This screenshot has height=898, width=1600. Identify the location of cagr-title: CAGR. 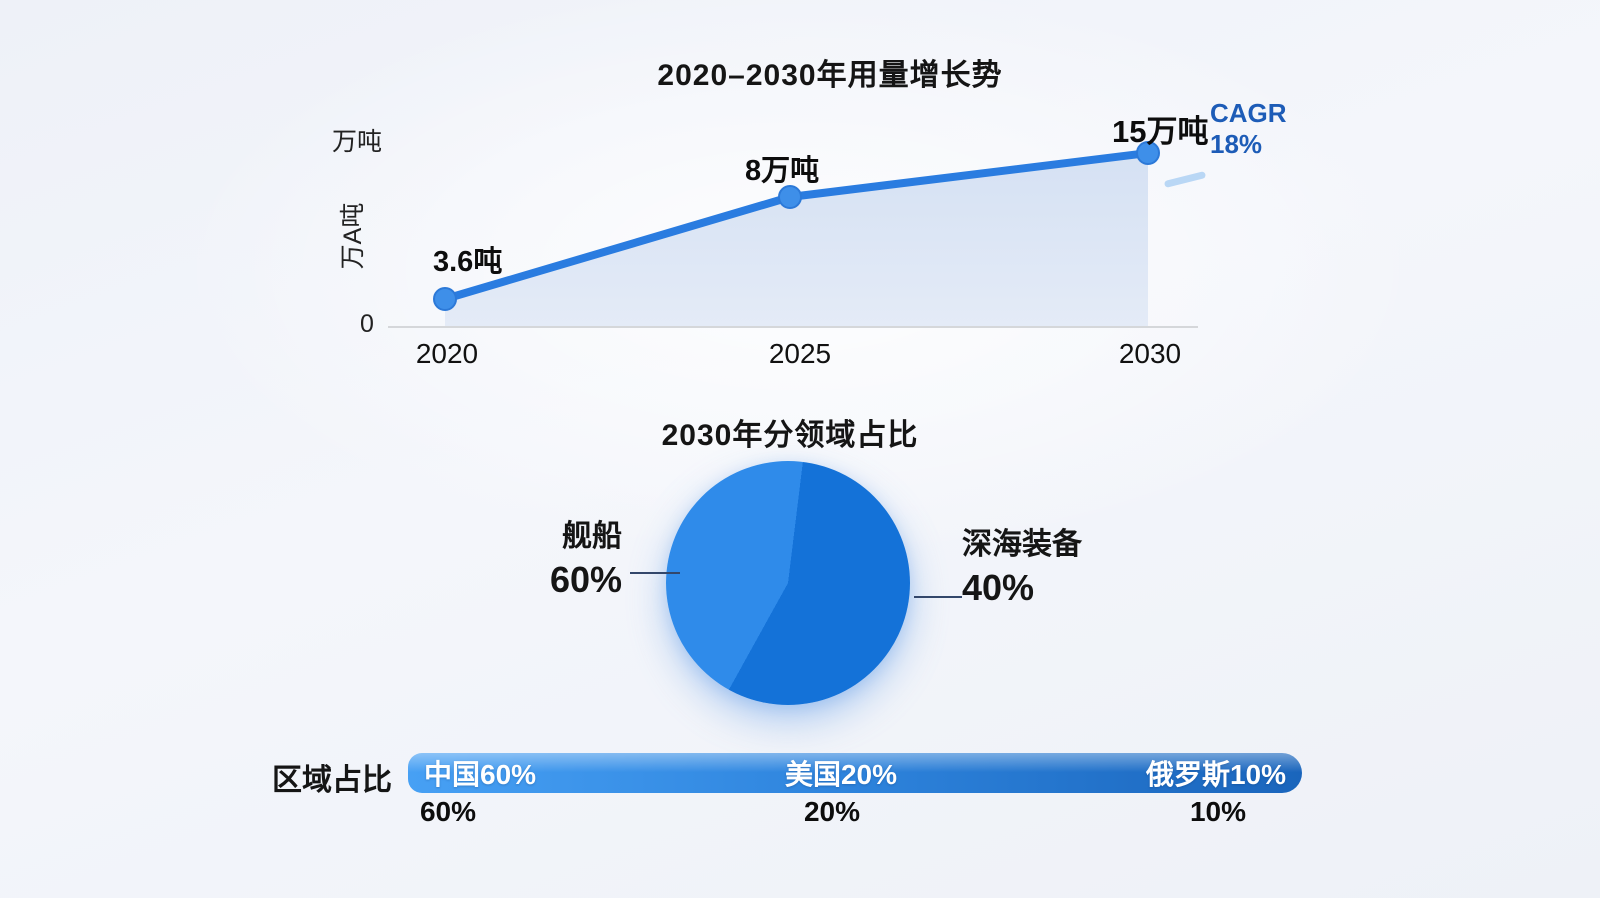
(1248, 113).